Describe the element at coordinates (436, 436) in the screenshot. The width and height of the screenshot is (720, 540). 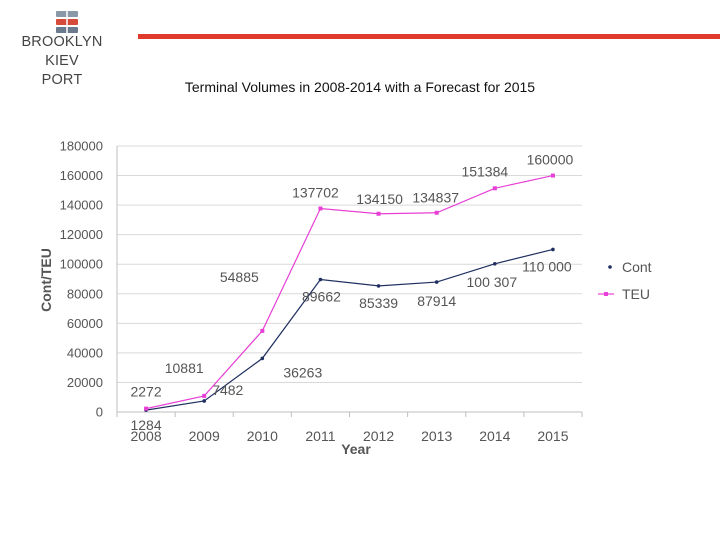
I see `x-tick-label: 2013` at that location.